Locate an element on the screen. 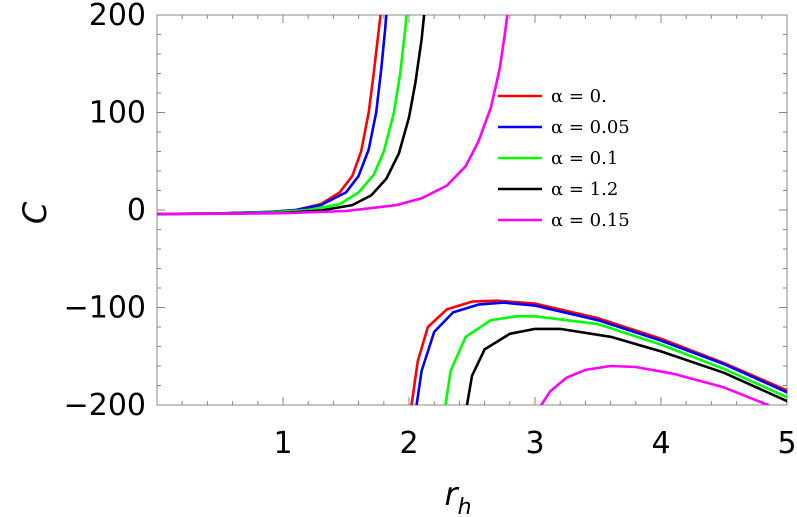  legend-label: α = 0.1 is located at coordinates (584, 158).